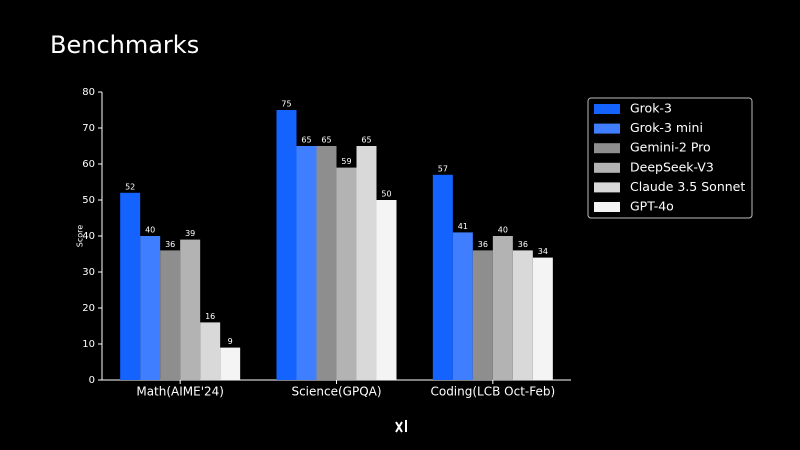 The height and width of the screenshot is (450, 800). Describe the element at coordinates (386, 194) in the screenshot. I see `value-label: 50` at that location.